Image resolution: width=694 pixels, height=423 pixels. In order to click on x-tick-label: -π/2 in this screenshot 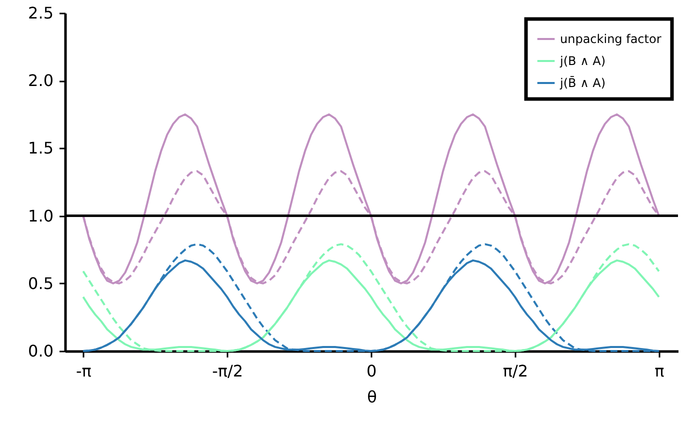, I will do `click(228, 371)`.